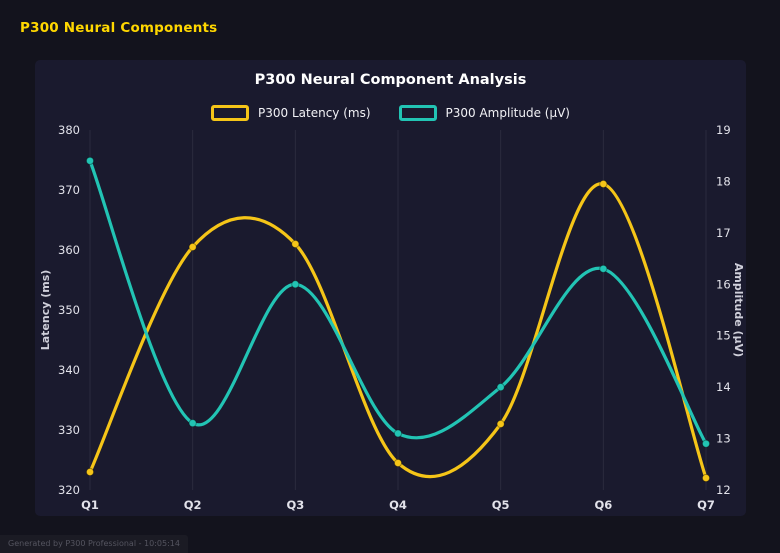 Image resolution: width=780 pixels, height=553 pixels. I want to click on left-axis-title: Latency (ms), so click(45, 310).